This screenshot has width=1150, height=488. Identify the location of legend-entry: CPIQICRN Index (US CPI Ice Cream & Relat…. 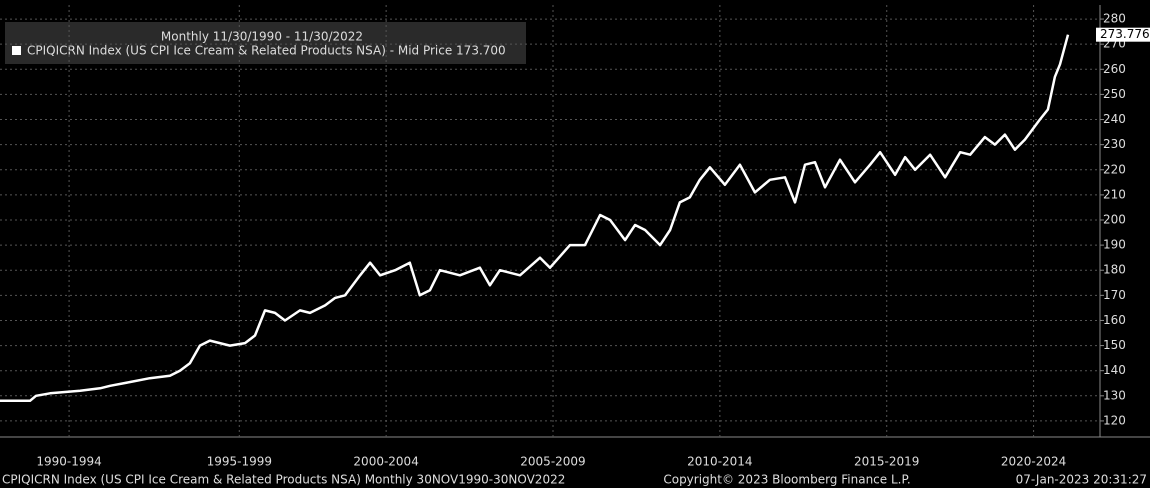
(266, 51).